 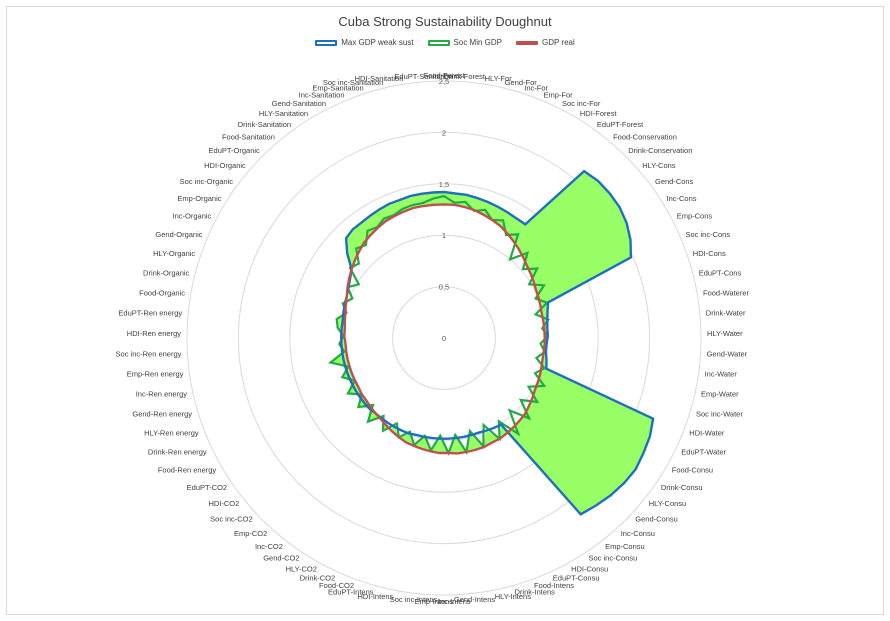 What do you see at coordinates (726, 313) in the screenshot?
I see `category-label-19: Drink-Water` at bounding box center [726, 313].